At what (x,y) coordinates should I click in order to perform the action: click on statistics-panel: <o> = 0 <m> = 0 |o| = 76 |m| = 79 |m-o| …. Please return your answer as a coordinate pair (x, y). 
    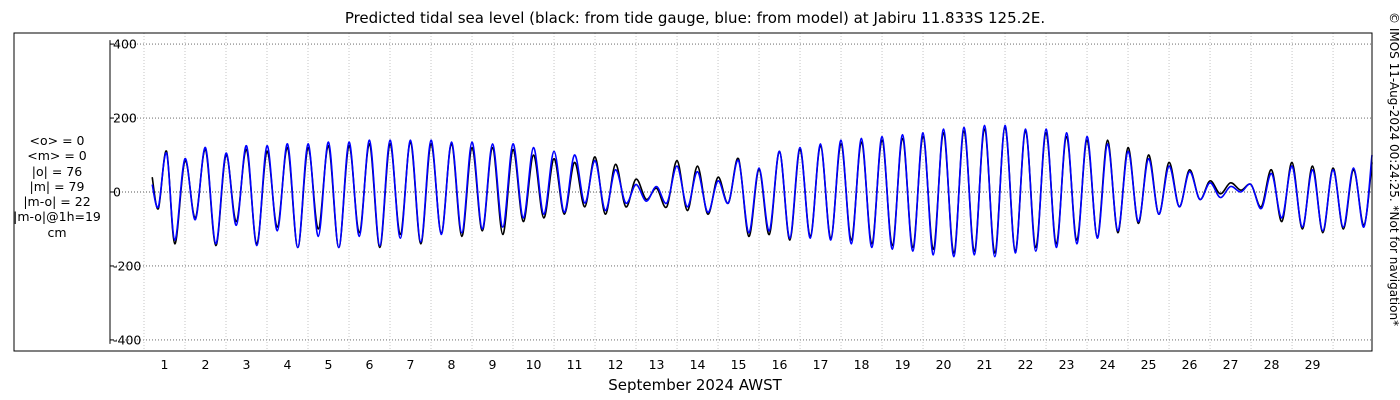
    Looking at the image, I should click on (57, 186).